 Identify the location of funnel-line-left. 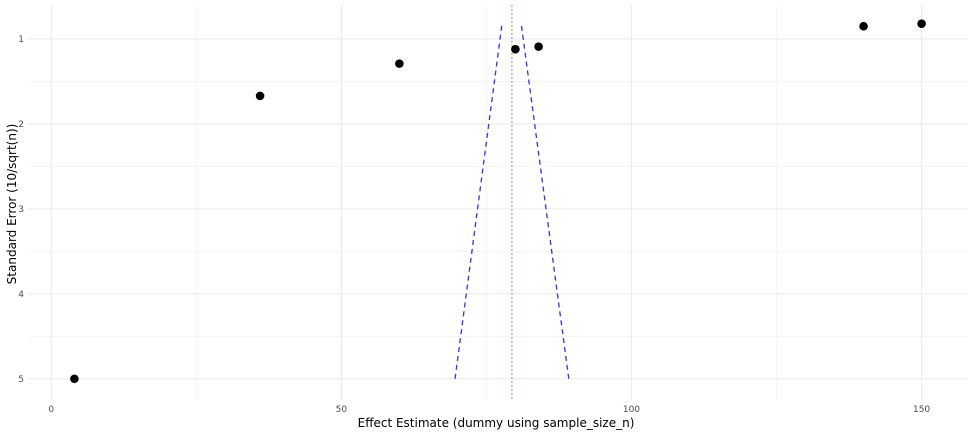
(478, 201).